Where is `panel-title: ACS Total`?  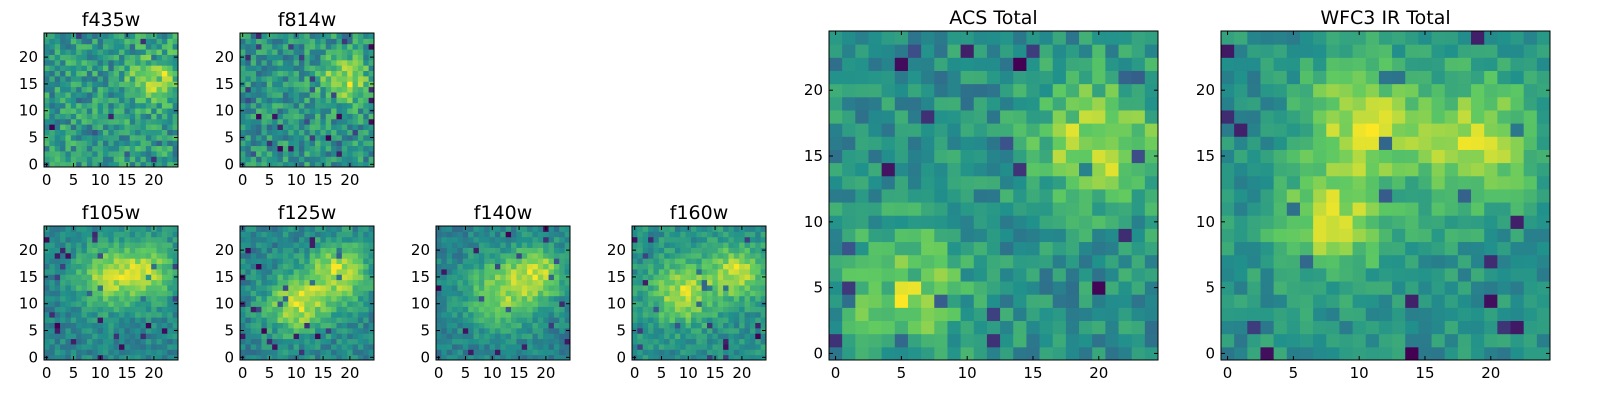
panel-title: ACS Total is located at coordinates (993, 18).